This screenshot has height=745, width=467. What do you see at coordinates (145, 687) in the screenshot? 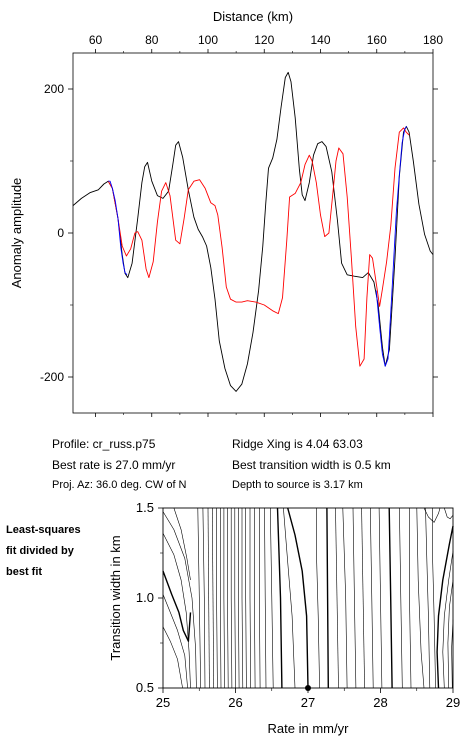
I see `y-tick-label: 0.5` at bounding box center [145, 687].